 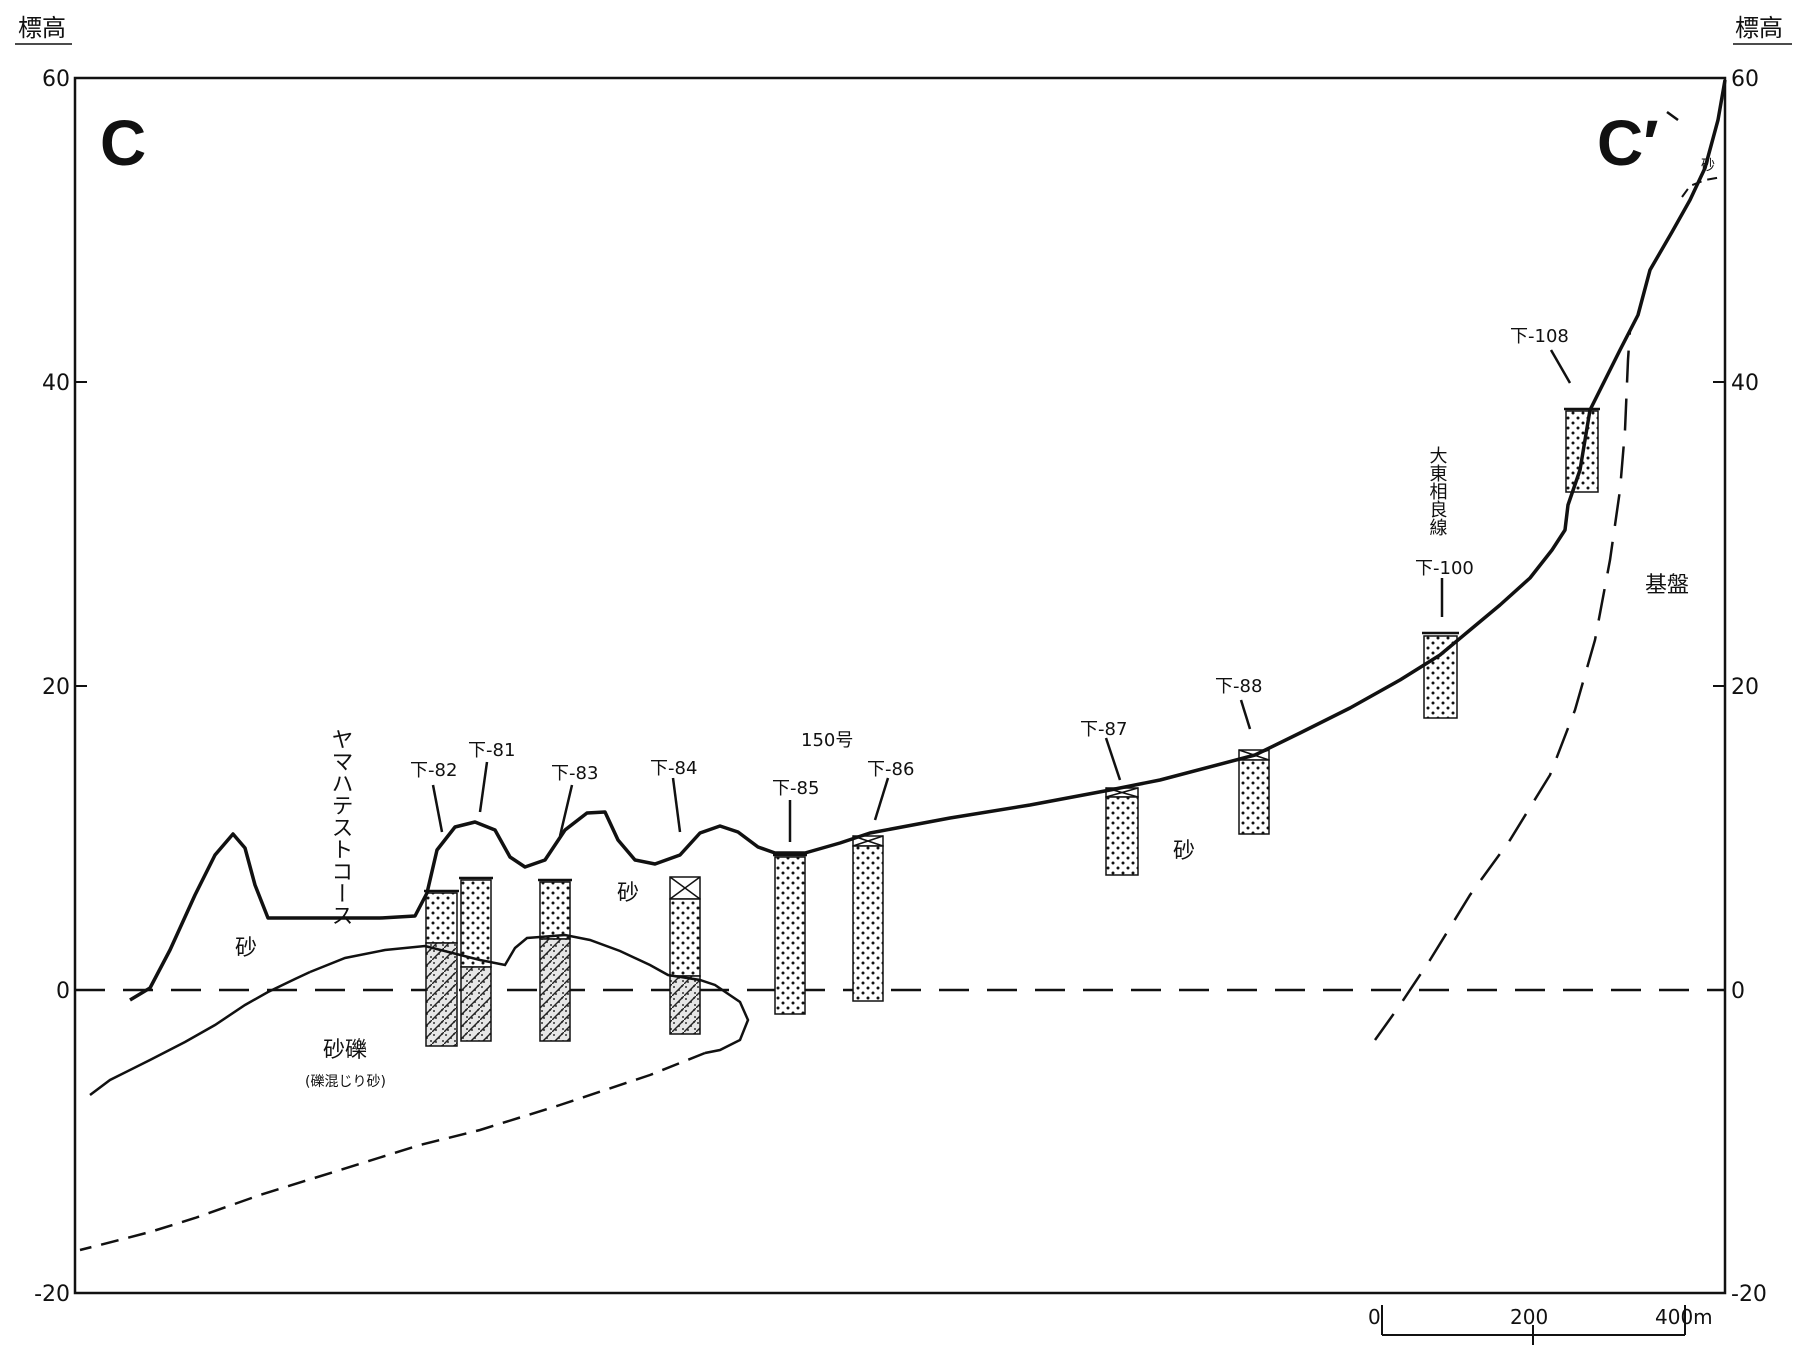 What do you see at coordinates (56, 687) in the screenshot?
I see `y-tick-left-20: 20` at bounding box center [56, 687].